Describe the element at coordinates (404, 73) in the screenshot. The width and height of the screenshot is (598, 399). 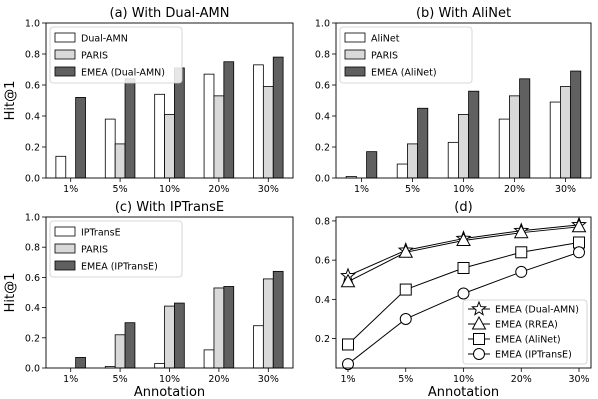
I see `legend-entry: EMEA (AliNet)` at that location.